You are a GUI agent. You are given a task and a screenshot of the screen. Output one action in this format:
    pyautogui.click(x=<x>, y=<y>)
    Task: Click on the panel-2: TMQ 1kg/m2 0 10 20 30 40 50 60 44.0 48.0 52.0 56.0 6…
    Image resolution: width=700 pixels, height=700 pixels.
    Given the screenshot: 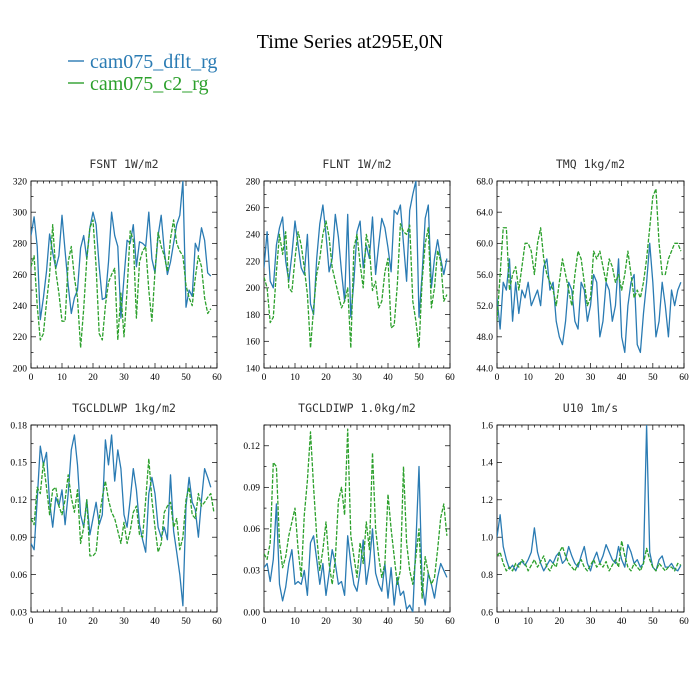 What is the action you would take?
    pyautogui.click(x=582, y=270)
    